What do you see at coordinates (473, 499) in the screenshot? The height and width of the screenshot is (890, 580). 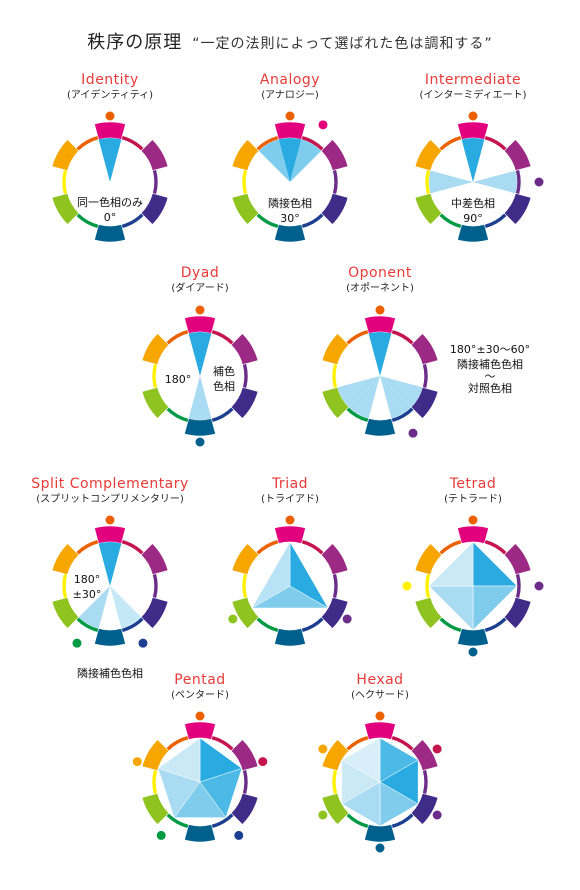 I see `scheme-name-jp: (テトラード)` at bounding box center [473, 499].